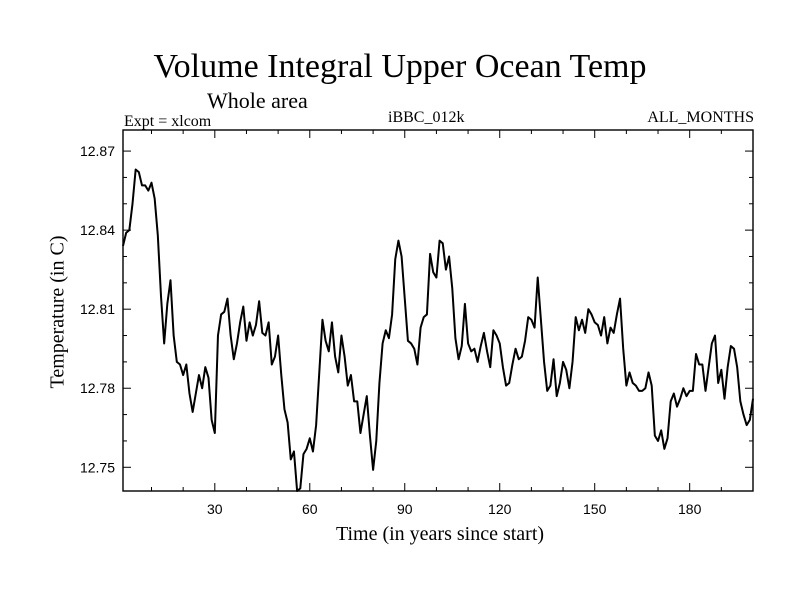 This screenshot has width=800, height=600. Describe the element at coordinates (500, 509) in the screenshot. I see `x-tick-label: 120` at that location.